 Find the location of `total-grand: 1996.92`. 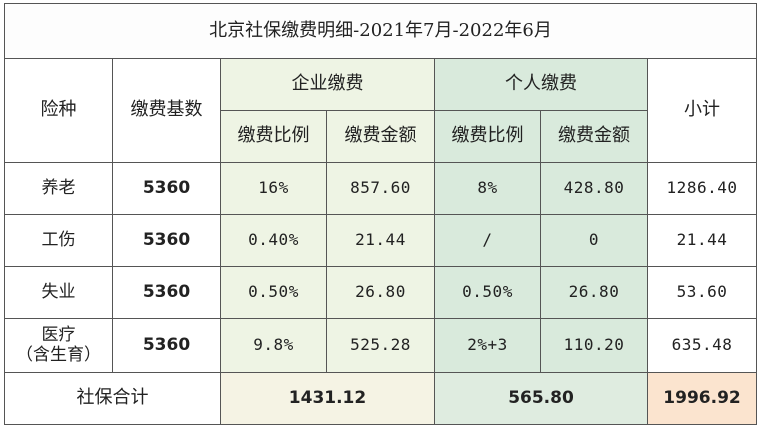

total-grand: 1996.92 is located at coordinates (702, 398).